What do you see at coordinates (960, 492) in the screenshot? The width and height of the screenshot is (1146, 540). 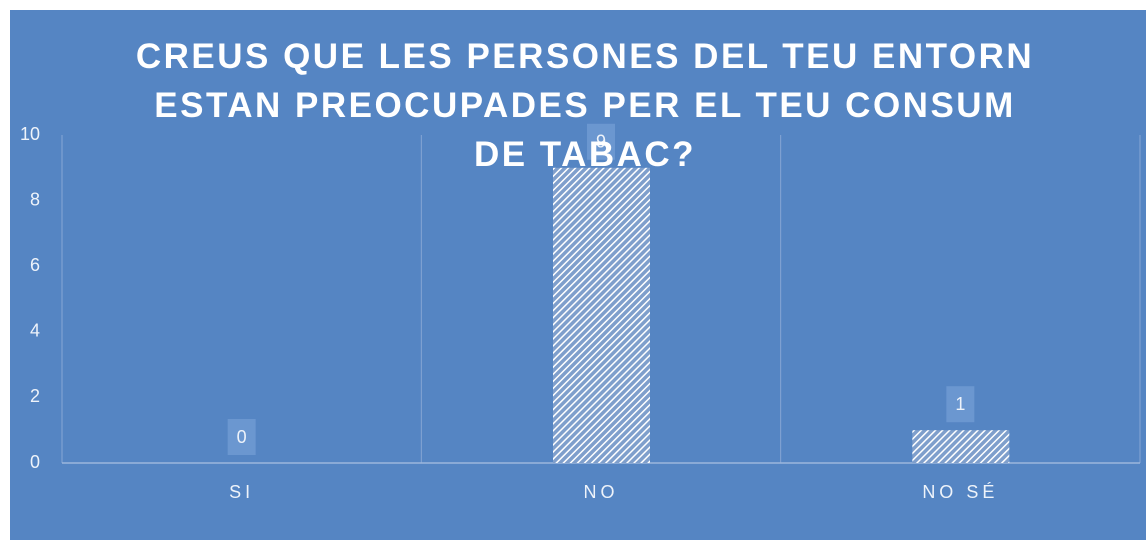 I see `x-tick-label: NO SÉ` at bounding box center [960, 492].